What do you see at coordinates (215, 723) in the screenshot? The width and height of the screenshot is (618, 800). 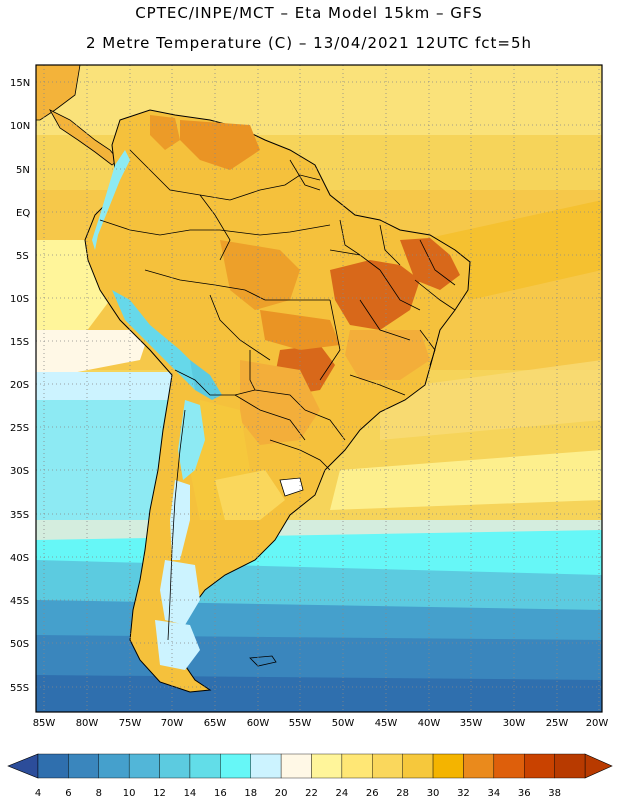 I see `lon-label: 65W` at bounding box center [215, 723].